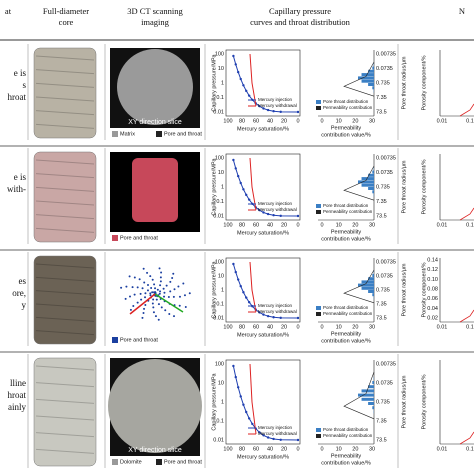 The height and width of the screenshot is (474, 474). I want to click on dist-x-tick: 10, so click(339, 327).